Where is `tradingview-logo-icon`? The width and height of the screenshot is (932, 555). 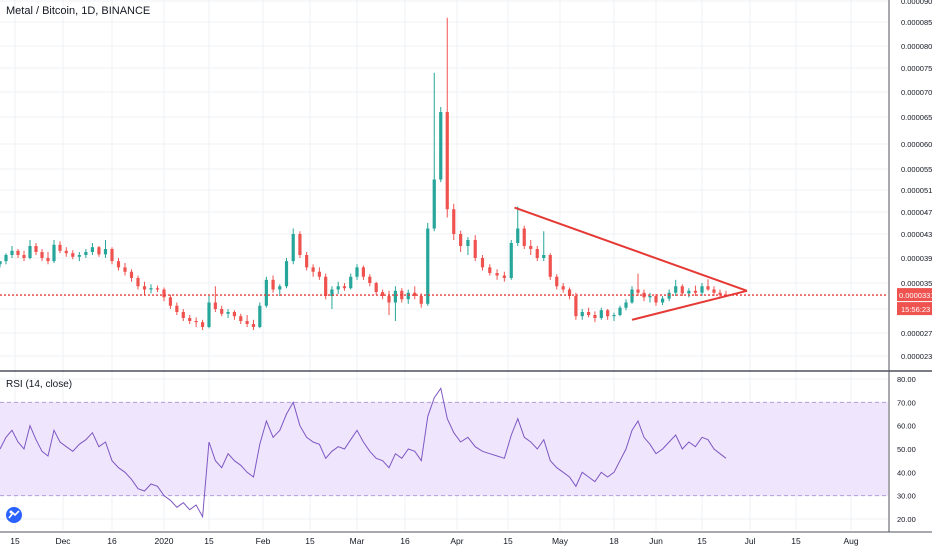
tradingview-logo-icon is located at coordinates (14, 515).